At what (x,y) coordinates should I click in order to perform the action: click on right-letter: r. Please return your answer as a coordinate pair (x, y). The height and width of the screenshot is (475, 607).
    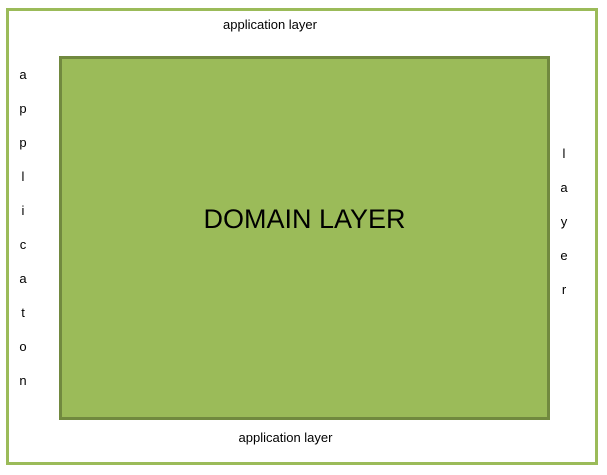
    Looking at the image, I should click on (564, 289).